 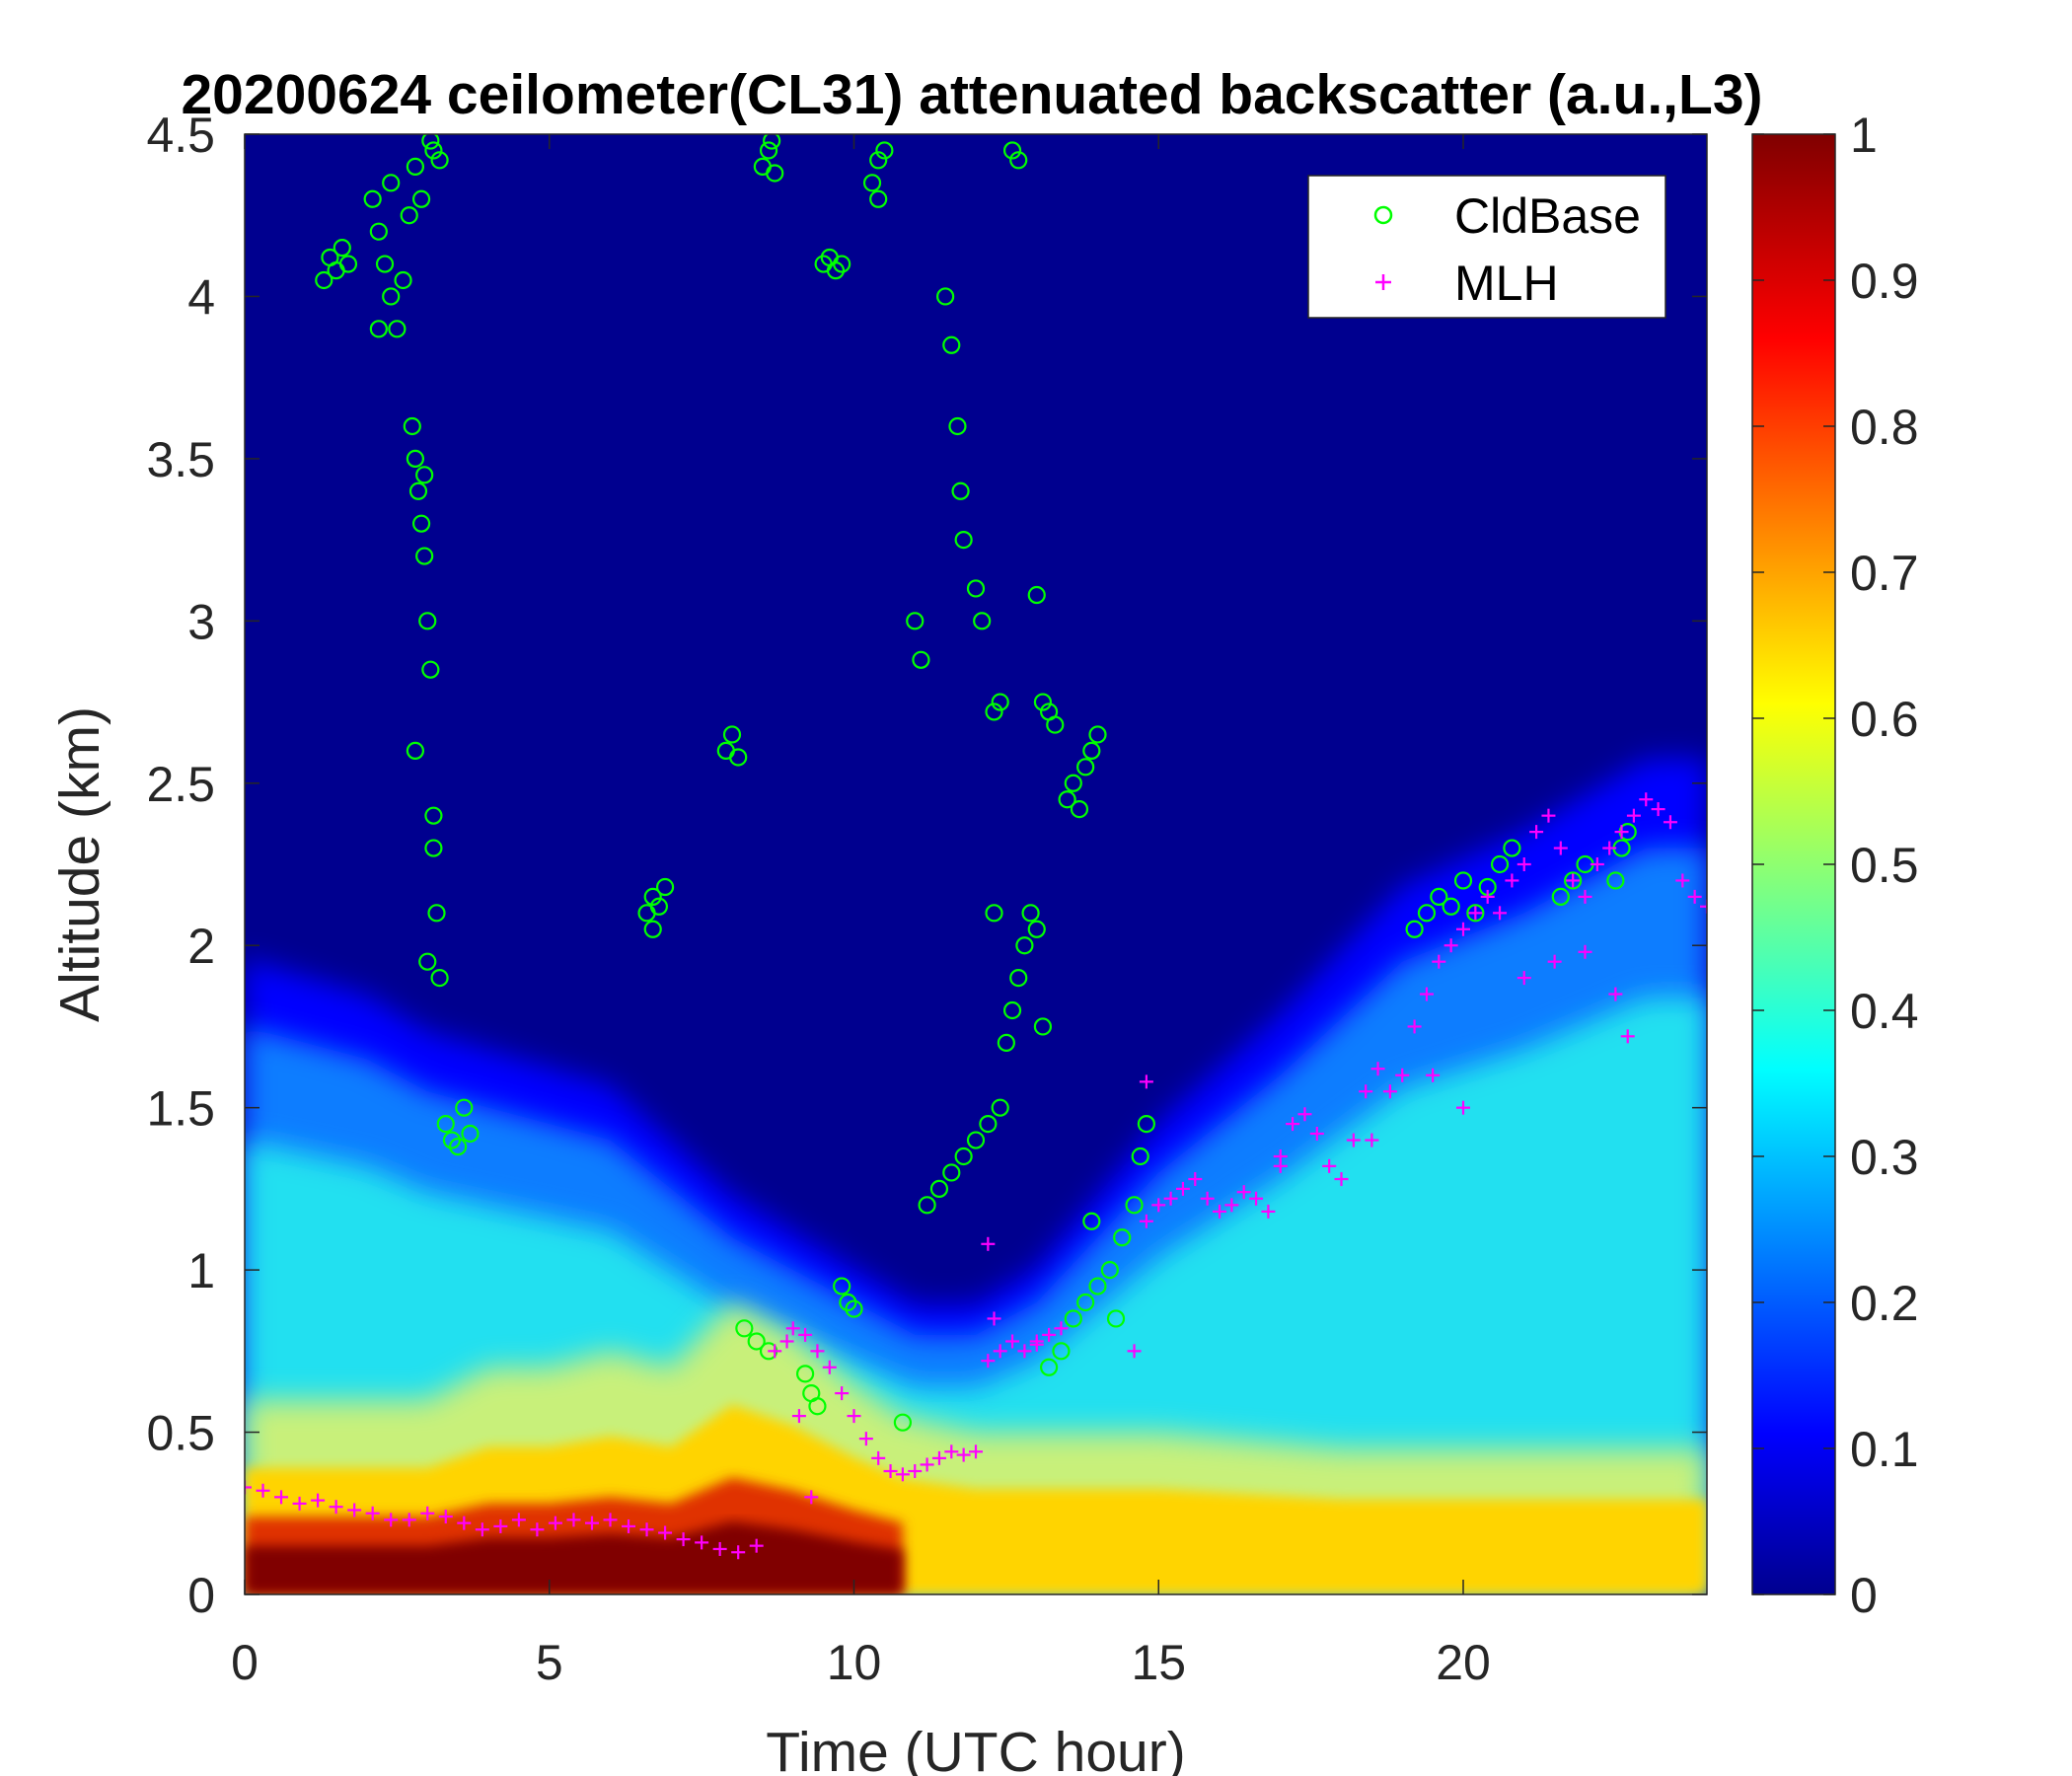 What do you see at coordinates (1383, 282) in the screenshot?
I see `legend-mlh-marker` at bounding box center [1383, 282].